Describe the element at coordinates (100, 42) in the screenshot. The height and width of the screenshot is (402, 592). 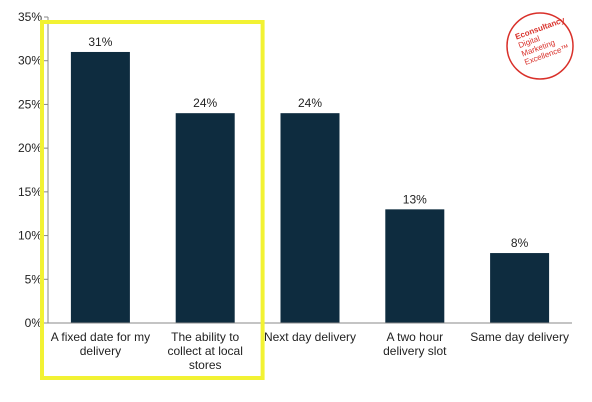
I see `data-label: 31%` at that location.